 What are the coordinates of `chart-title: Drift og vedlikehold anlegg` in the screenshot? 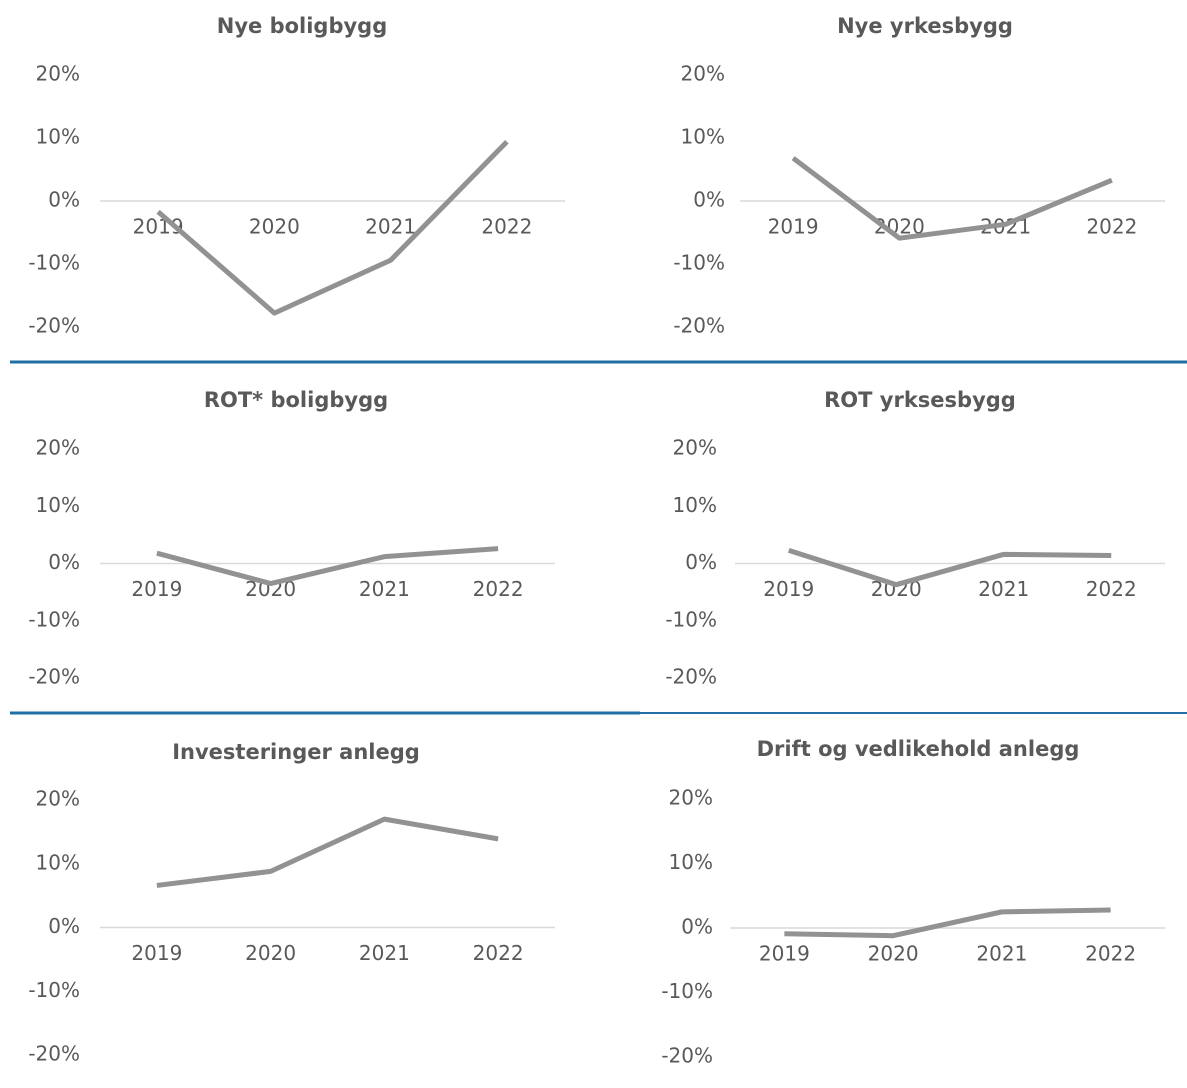 It's located at (918, 749).